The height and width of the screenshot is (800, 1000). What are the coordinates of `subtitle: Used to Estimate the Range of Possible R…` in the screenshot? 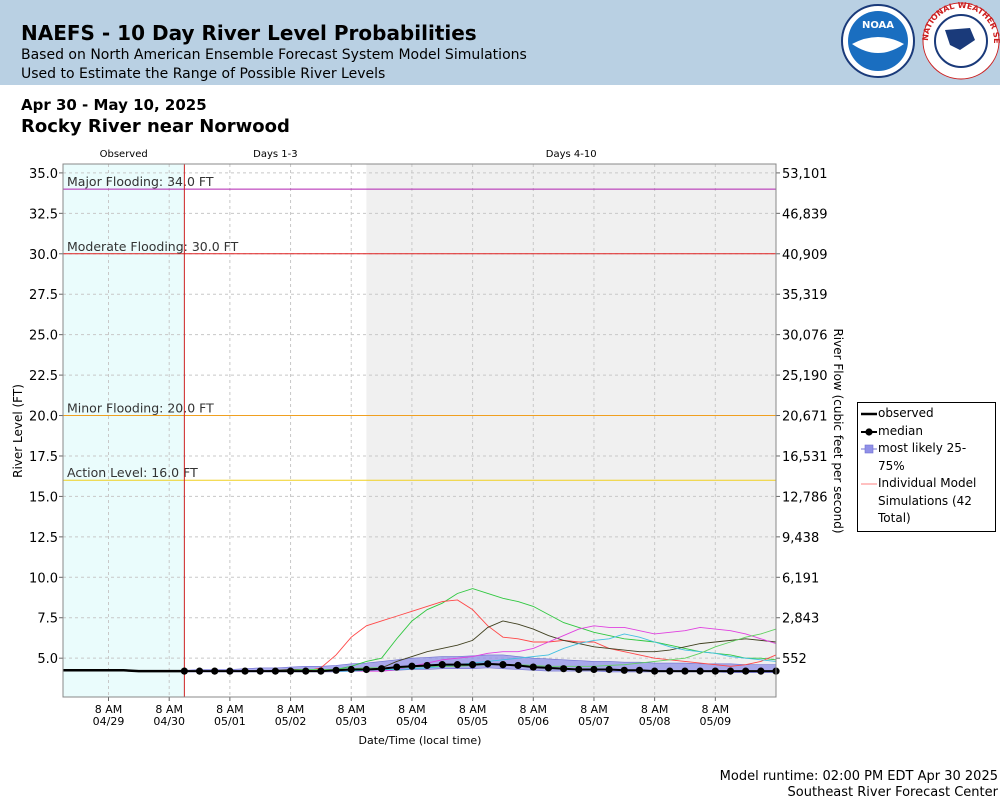 It's located at (203, 74).